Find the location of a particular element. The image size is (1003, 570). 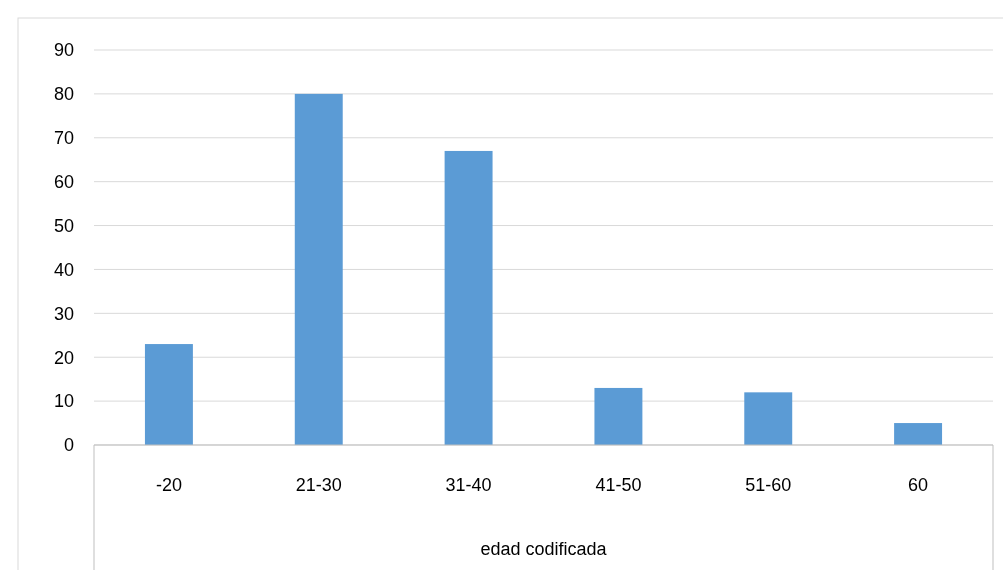

x-tick-label: 60 is located at coordinates (918, 485).